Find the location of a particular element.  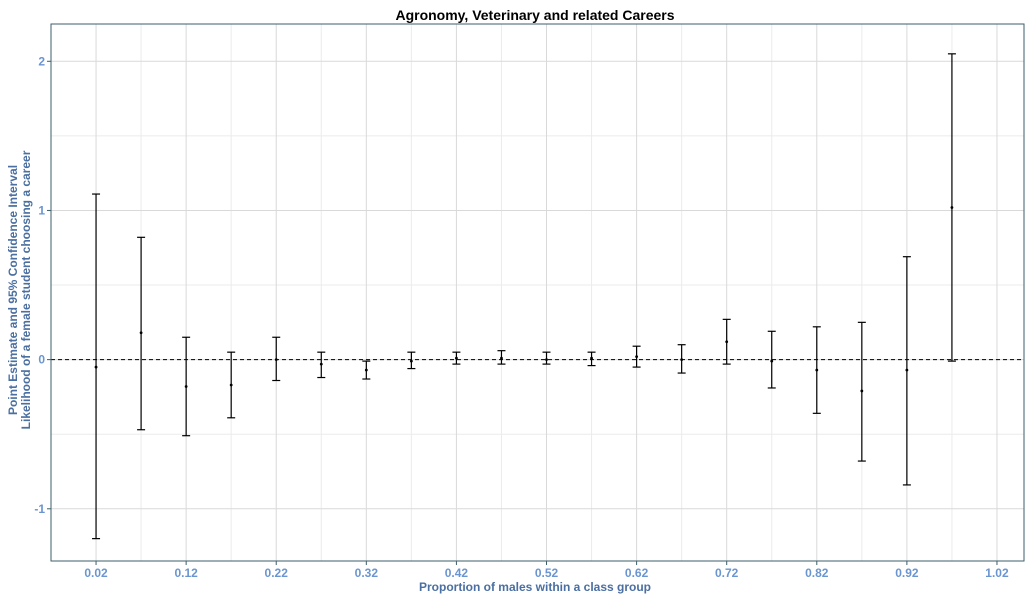

x-tick-label: 0.52 is located at coordinates (547, 573).